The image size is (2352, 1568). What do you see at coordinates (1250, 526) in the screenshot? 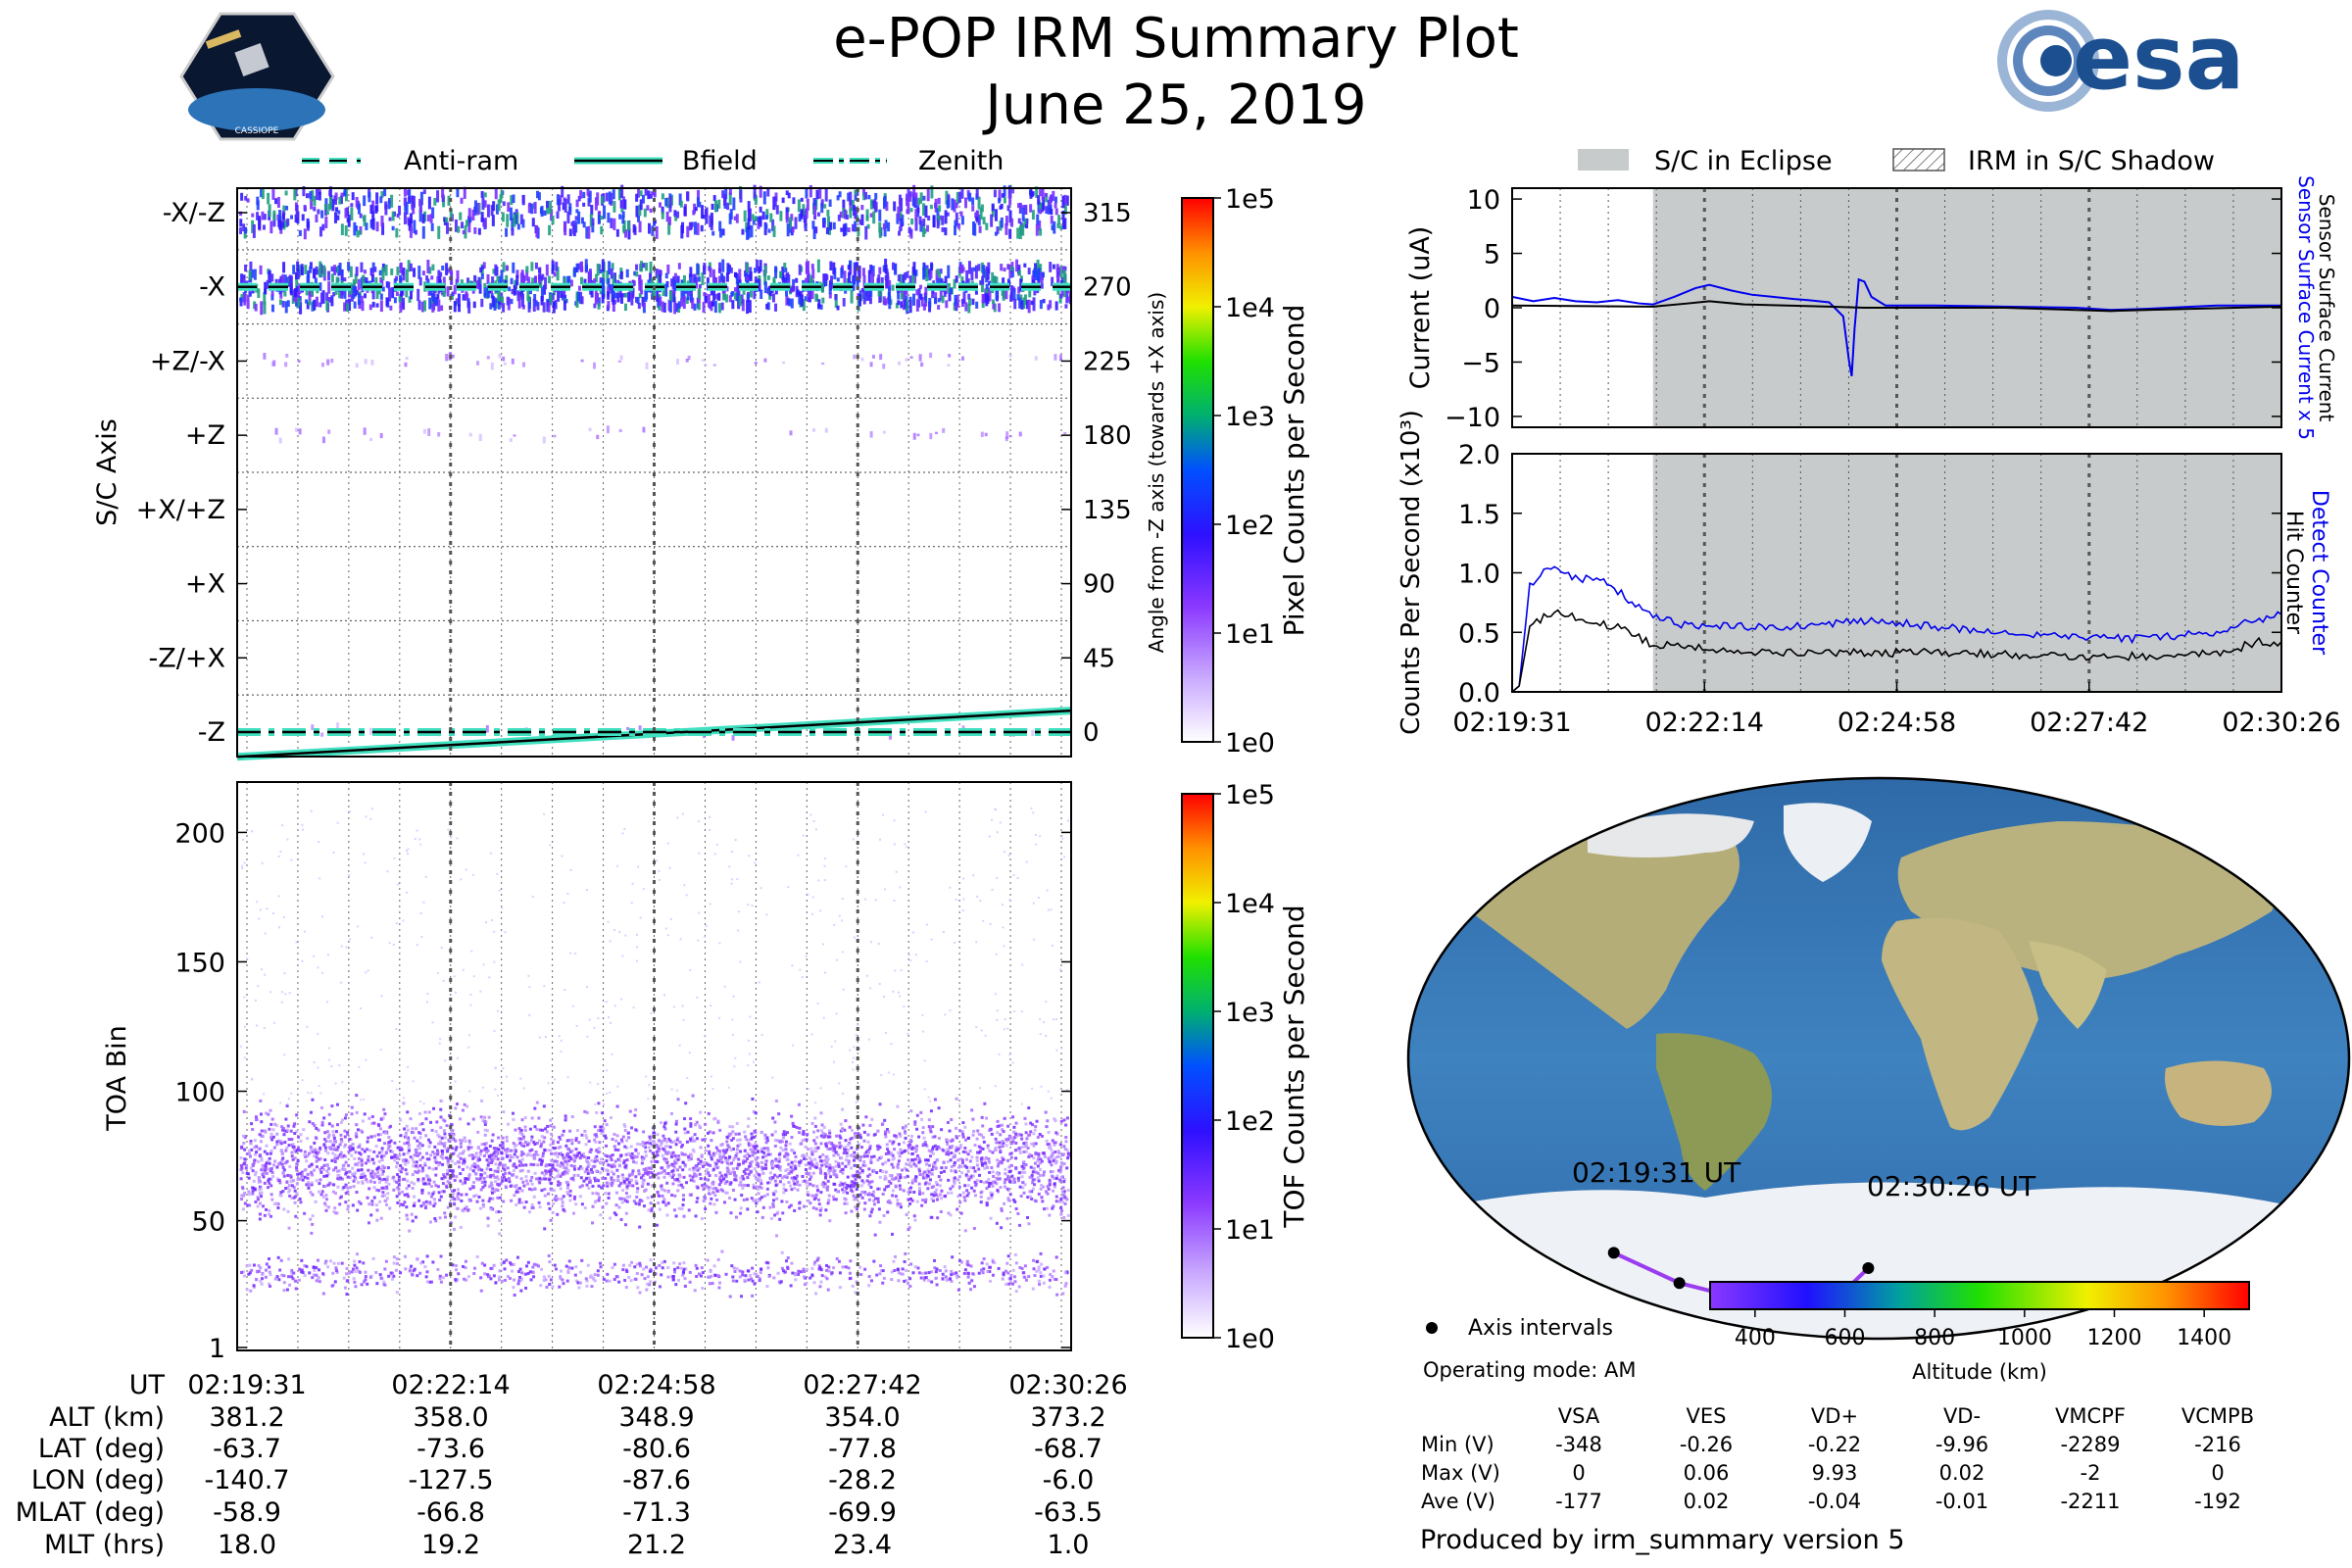
I see `colorbar-tick-label: 1e2` at bounding box center [1250, 526].